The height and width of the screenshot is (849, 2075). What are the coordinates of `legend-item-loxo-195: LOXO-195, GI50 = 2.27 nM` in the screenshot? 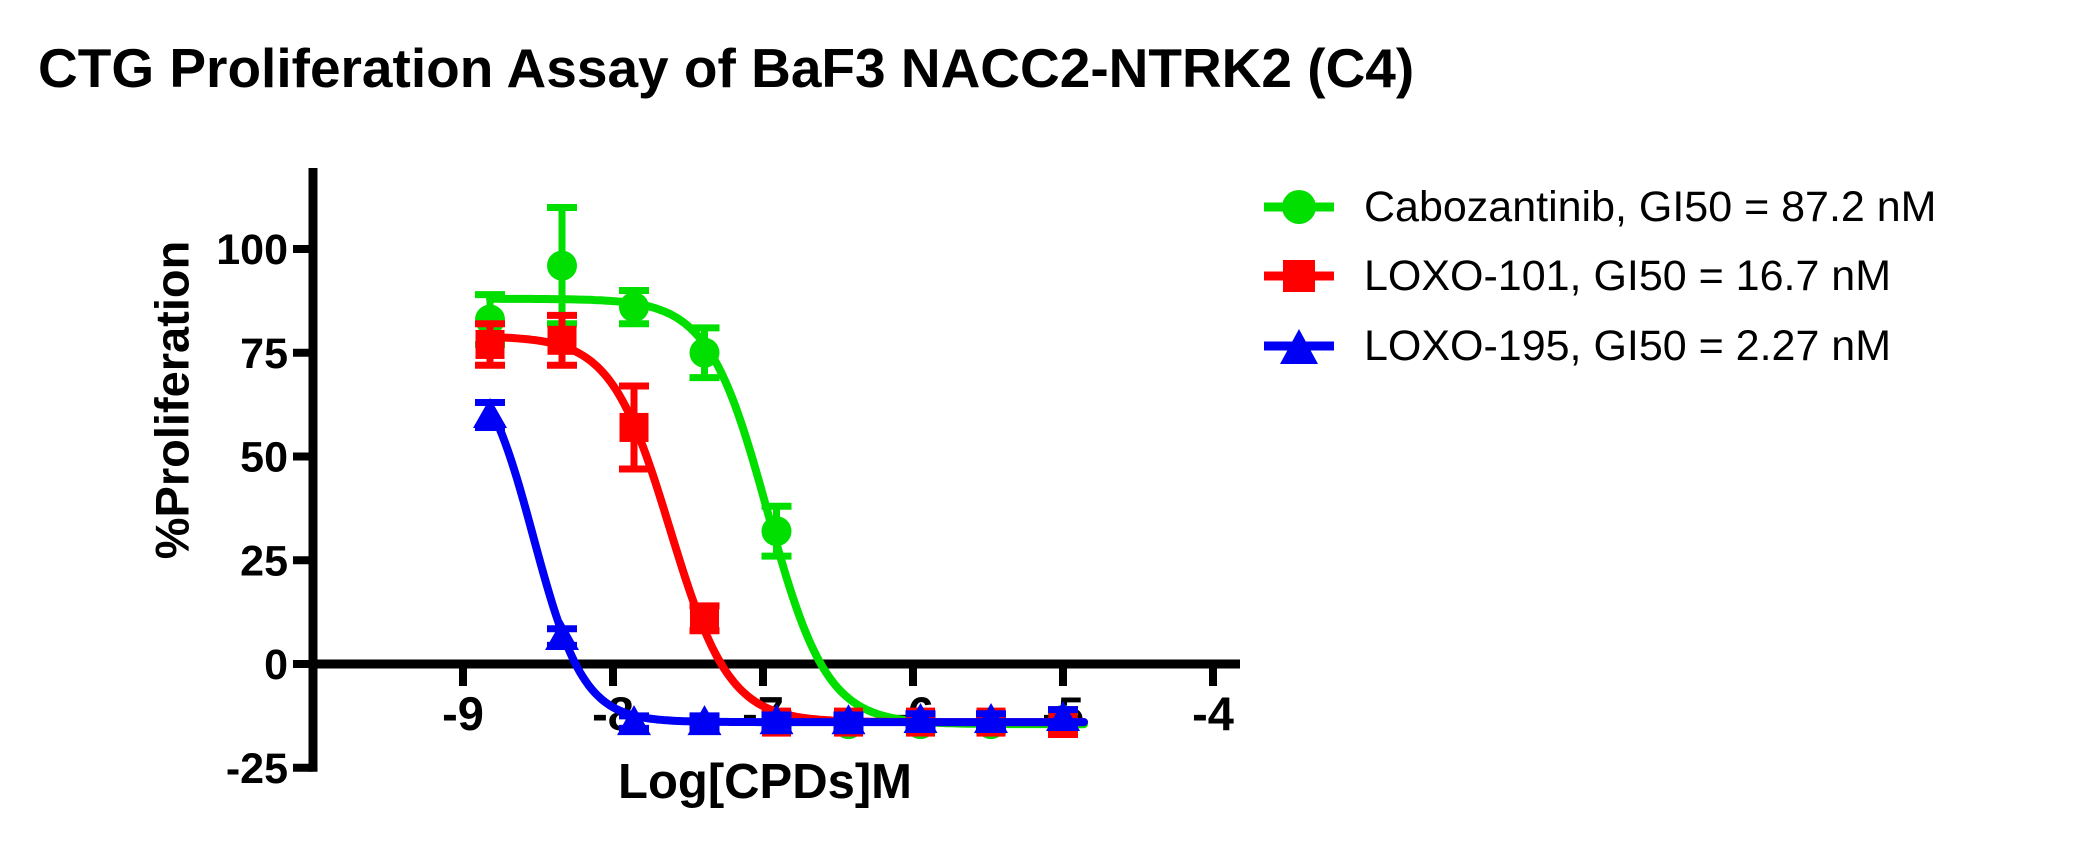 It's located at (1576, 346).